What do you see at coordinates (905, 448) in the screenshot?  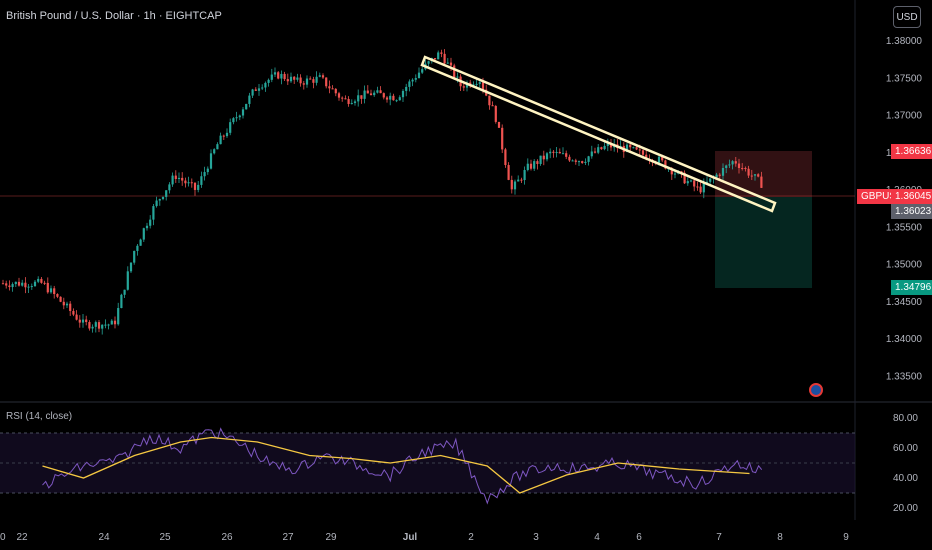 I see `rsi-tick-label: 60.00` at bounding box center [905, 448].